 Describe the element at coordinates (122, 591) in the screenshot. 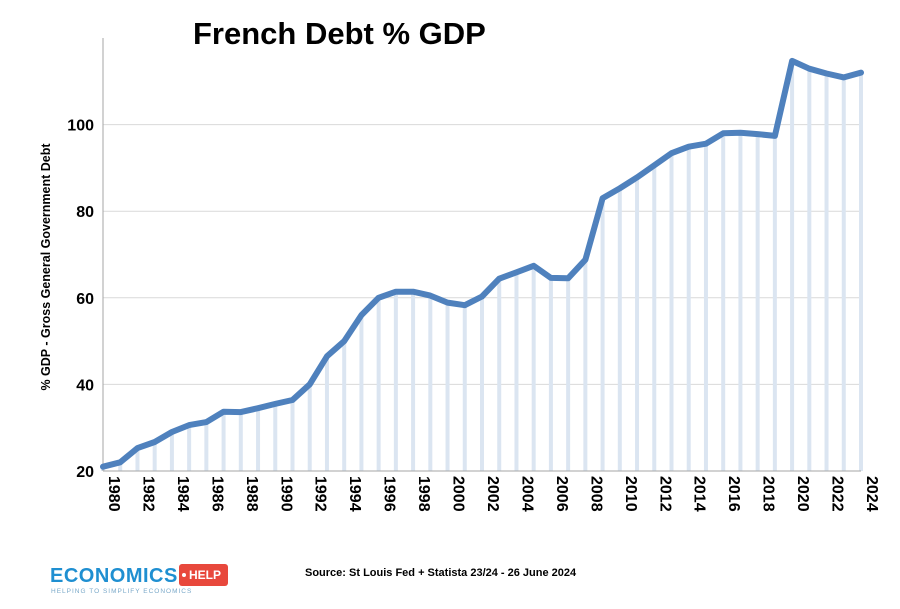

I see `logo-tagline: HELPING TO SIMPLIFY ECONOMICS` at that location.